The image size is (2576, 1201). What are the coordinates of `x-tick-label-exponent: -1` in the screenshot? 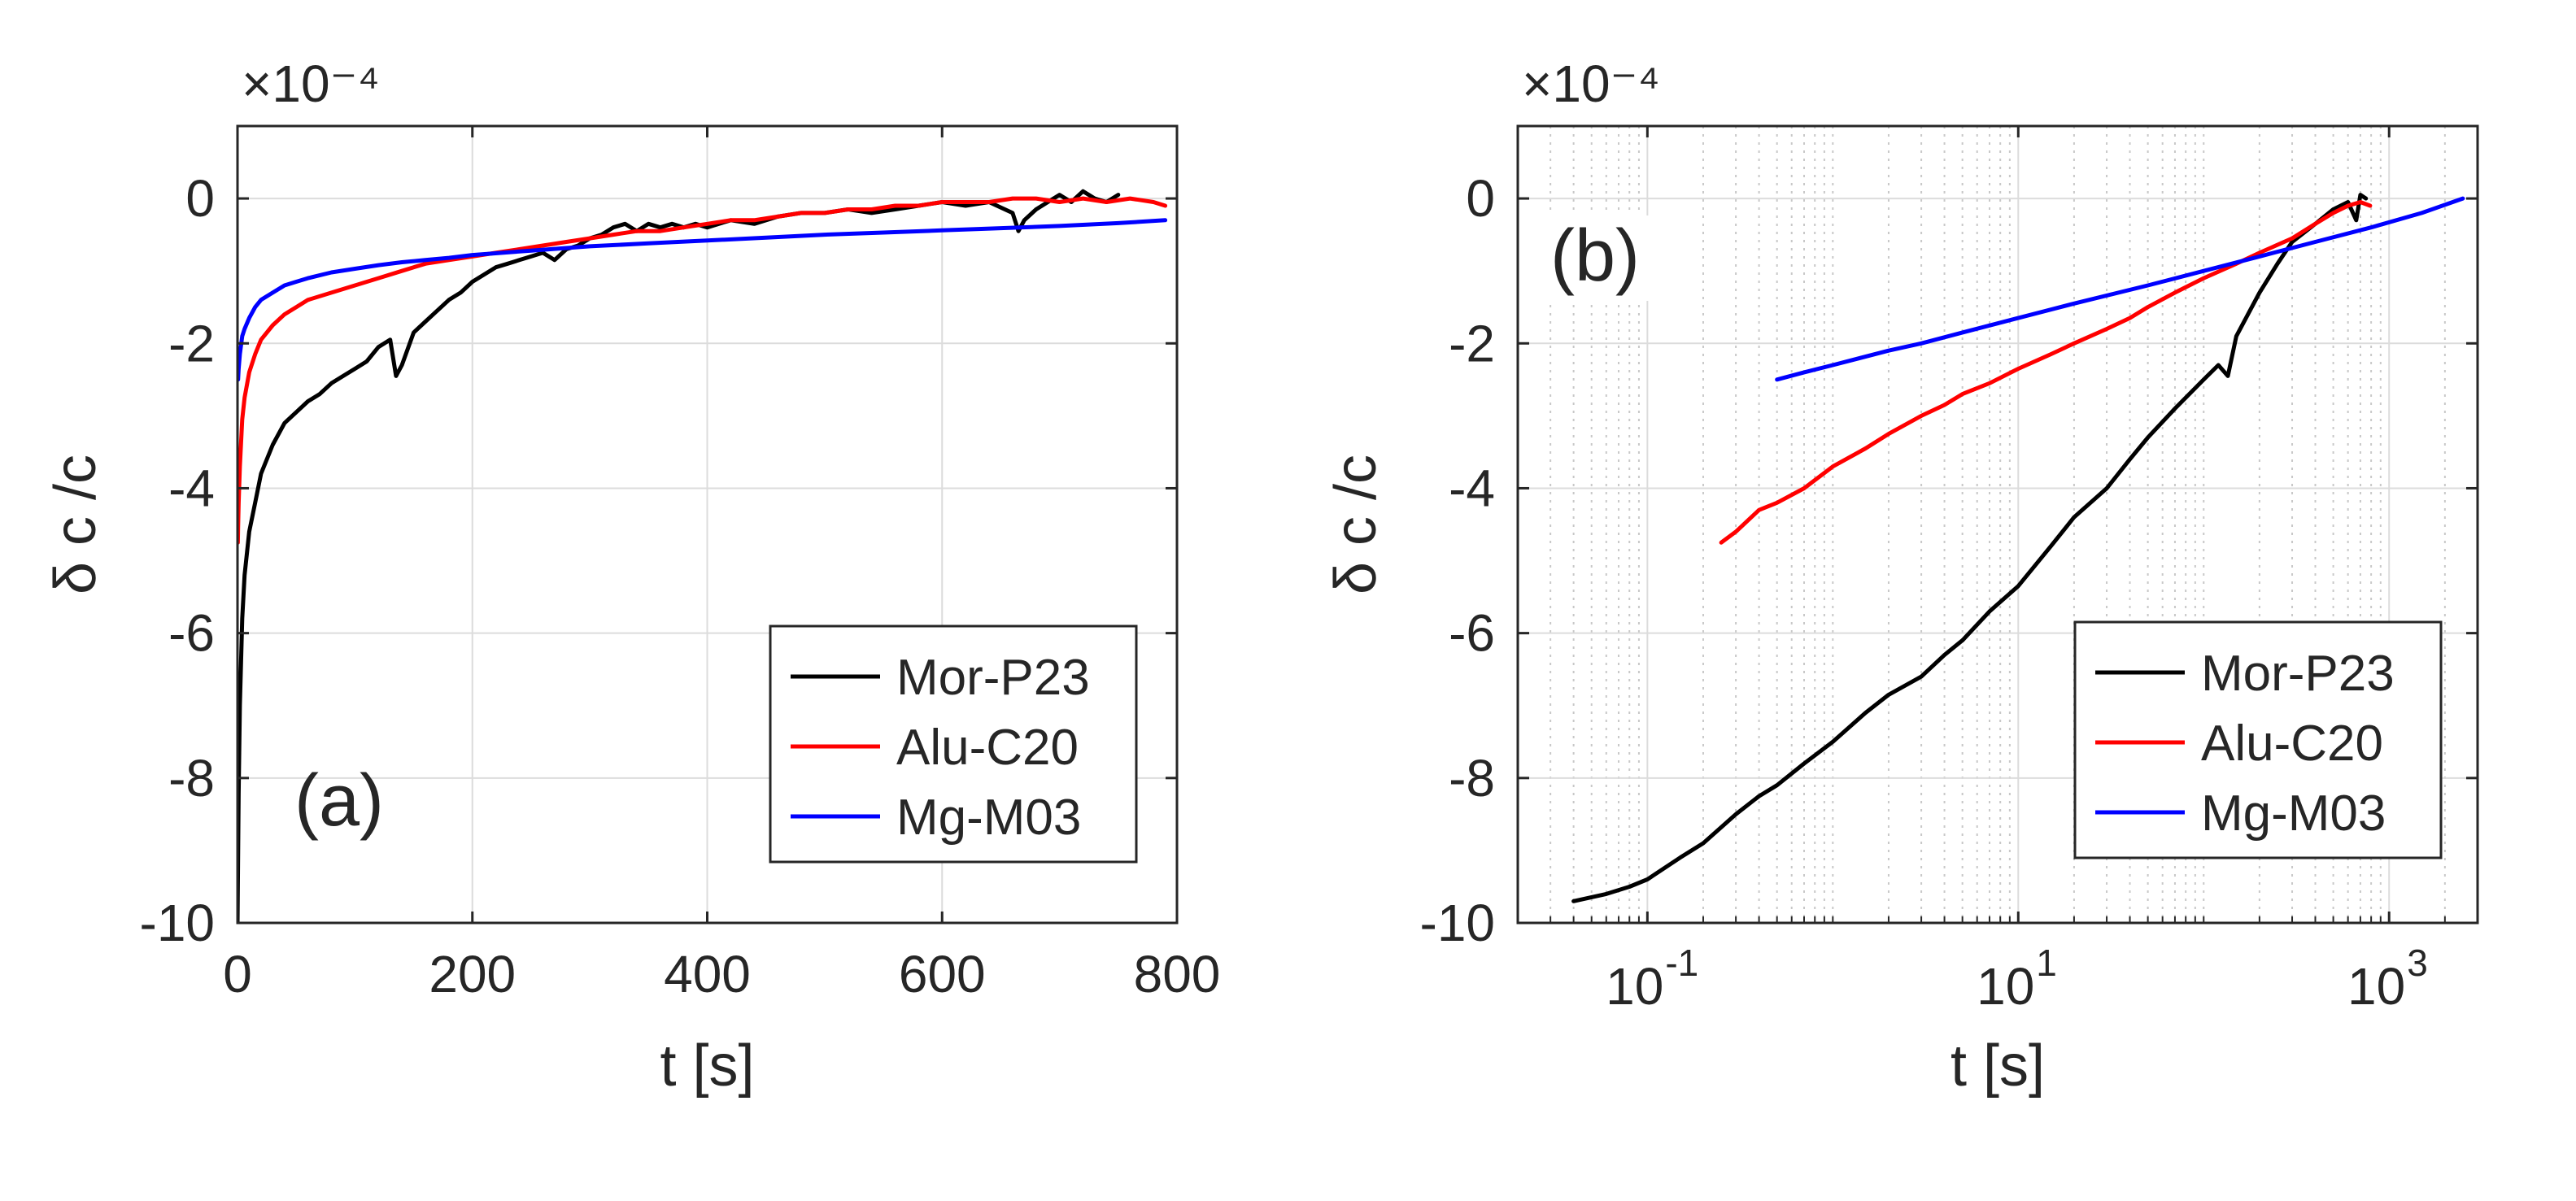 It's located at (1681, 963).